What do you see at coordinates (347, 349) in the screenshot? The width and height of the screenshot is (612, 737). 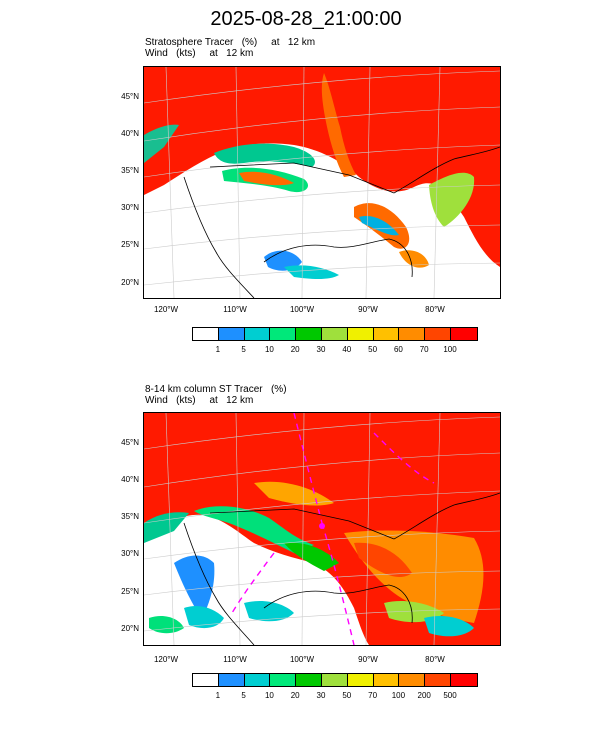 I see `colorbar-tick-label: 40` at bounding box center [347, 349].